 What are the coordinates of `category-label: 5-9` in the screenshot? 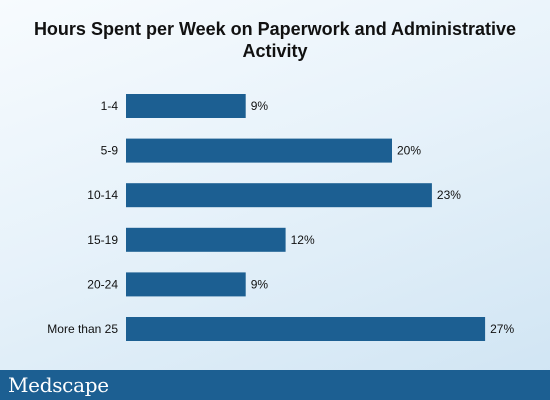 It's located at (110, 151).